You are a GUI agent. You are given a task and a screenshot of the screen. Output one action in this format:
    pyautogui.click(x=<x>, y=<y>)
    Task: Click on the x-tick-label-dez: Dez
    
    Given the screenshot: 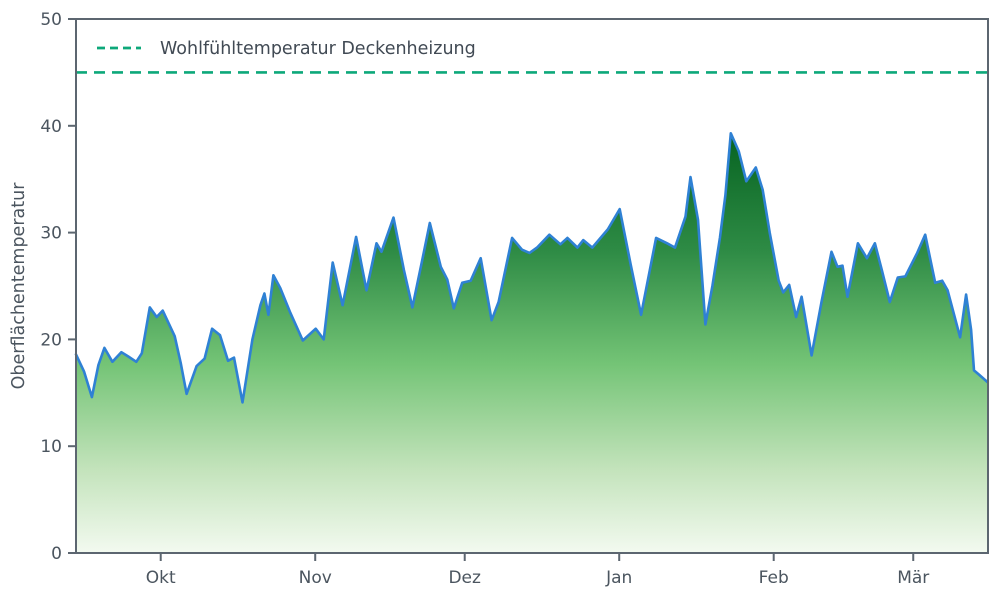 What is the action you would take?
    pyautogui.click(x=464, y=578)
    